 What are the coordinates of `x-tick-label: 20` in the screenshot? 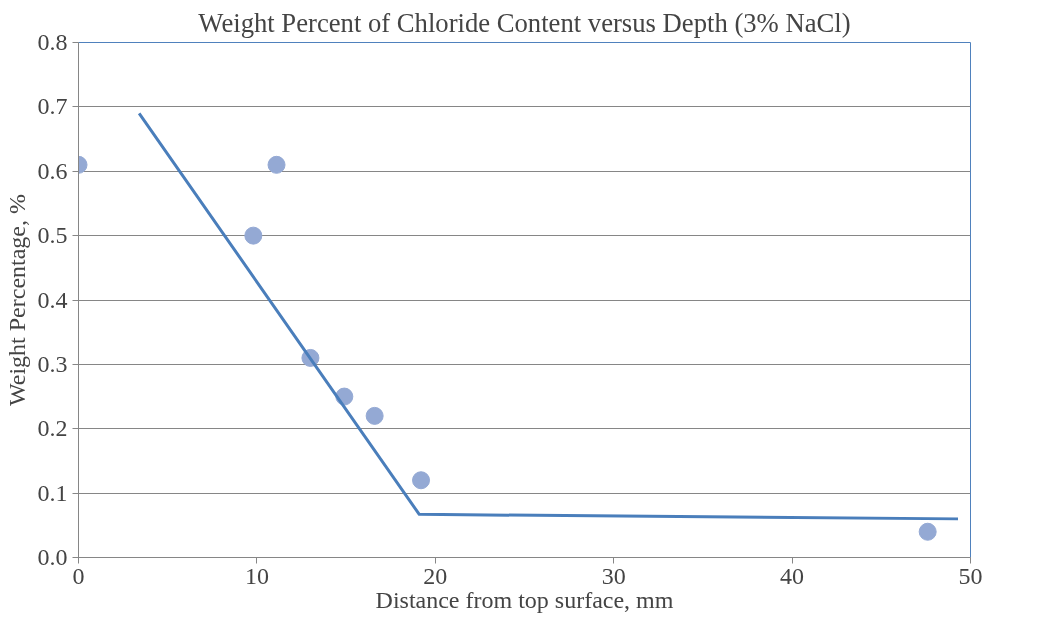 It's located at (435, 575).